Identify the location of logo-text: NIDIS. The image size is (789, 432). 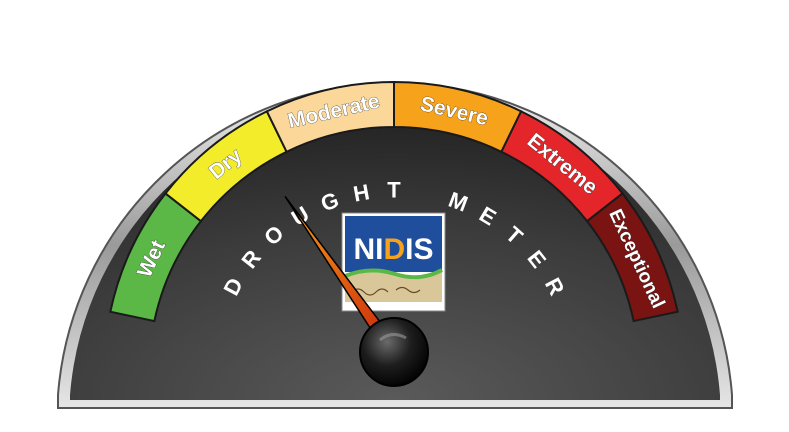
(393, 249).